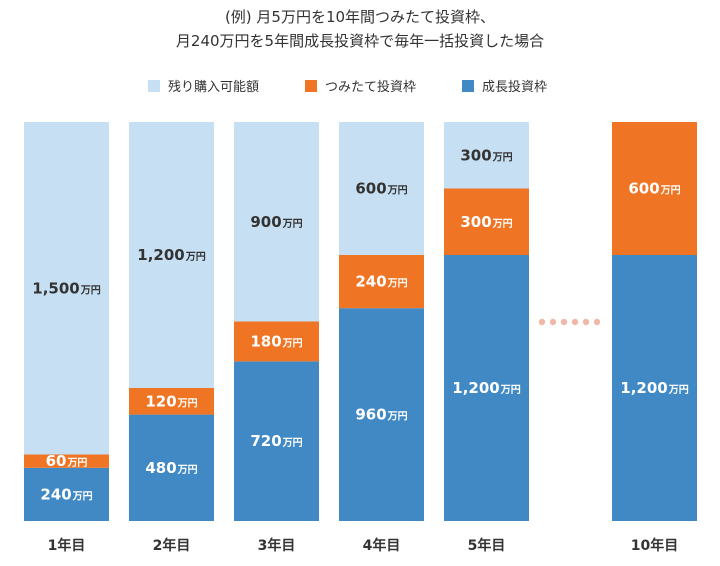 The height and width of the screenshot is (566, 720). What do you see at coordinates (213, 87) in the screenshot?
I see `legend-label: 残り購入可能額` at bounding box center [213, 87].